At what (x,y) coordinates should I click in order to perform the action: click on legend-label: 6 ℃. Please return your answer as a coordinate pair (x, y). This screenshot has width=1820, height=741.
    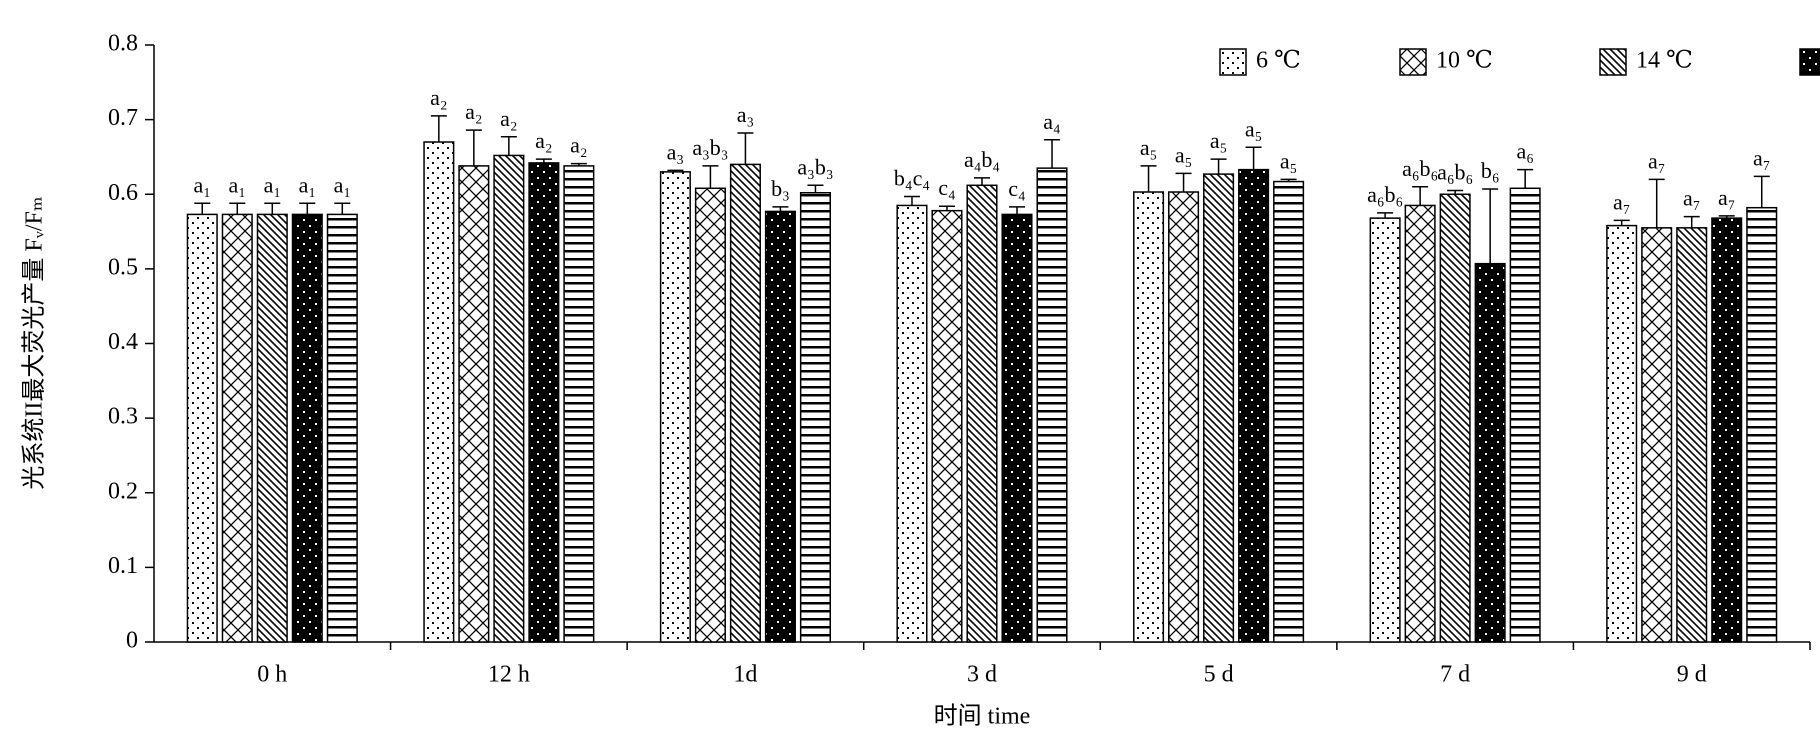
    Looking at the image, I should click on (1278, 61).